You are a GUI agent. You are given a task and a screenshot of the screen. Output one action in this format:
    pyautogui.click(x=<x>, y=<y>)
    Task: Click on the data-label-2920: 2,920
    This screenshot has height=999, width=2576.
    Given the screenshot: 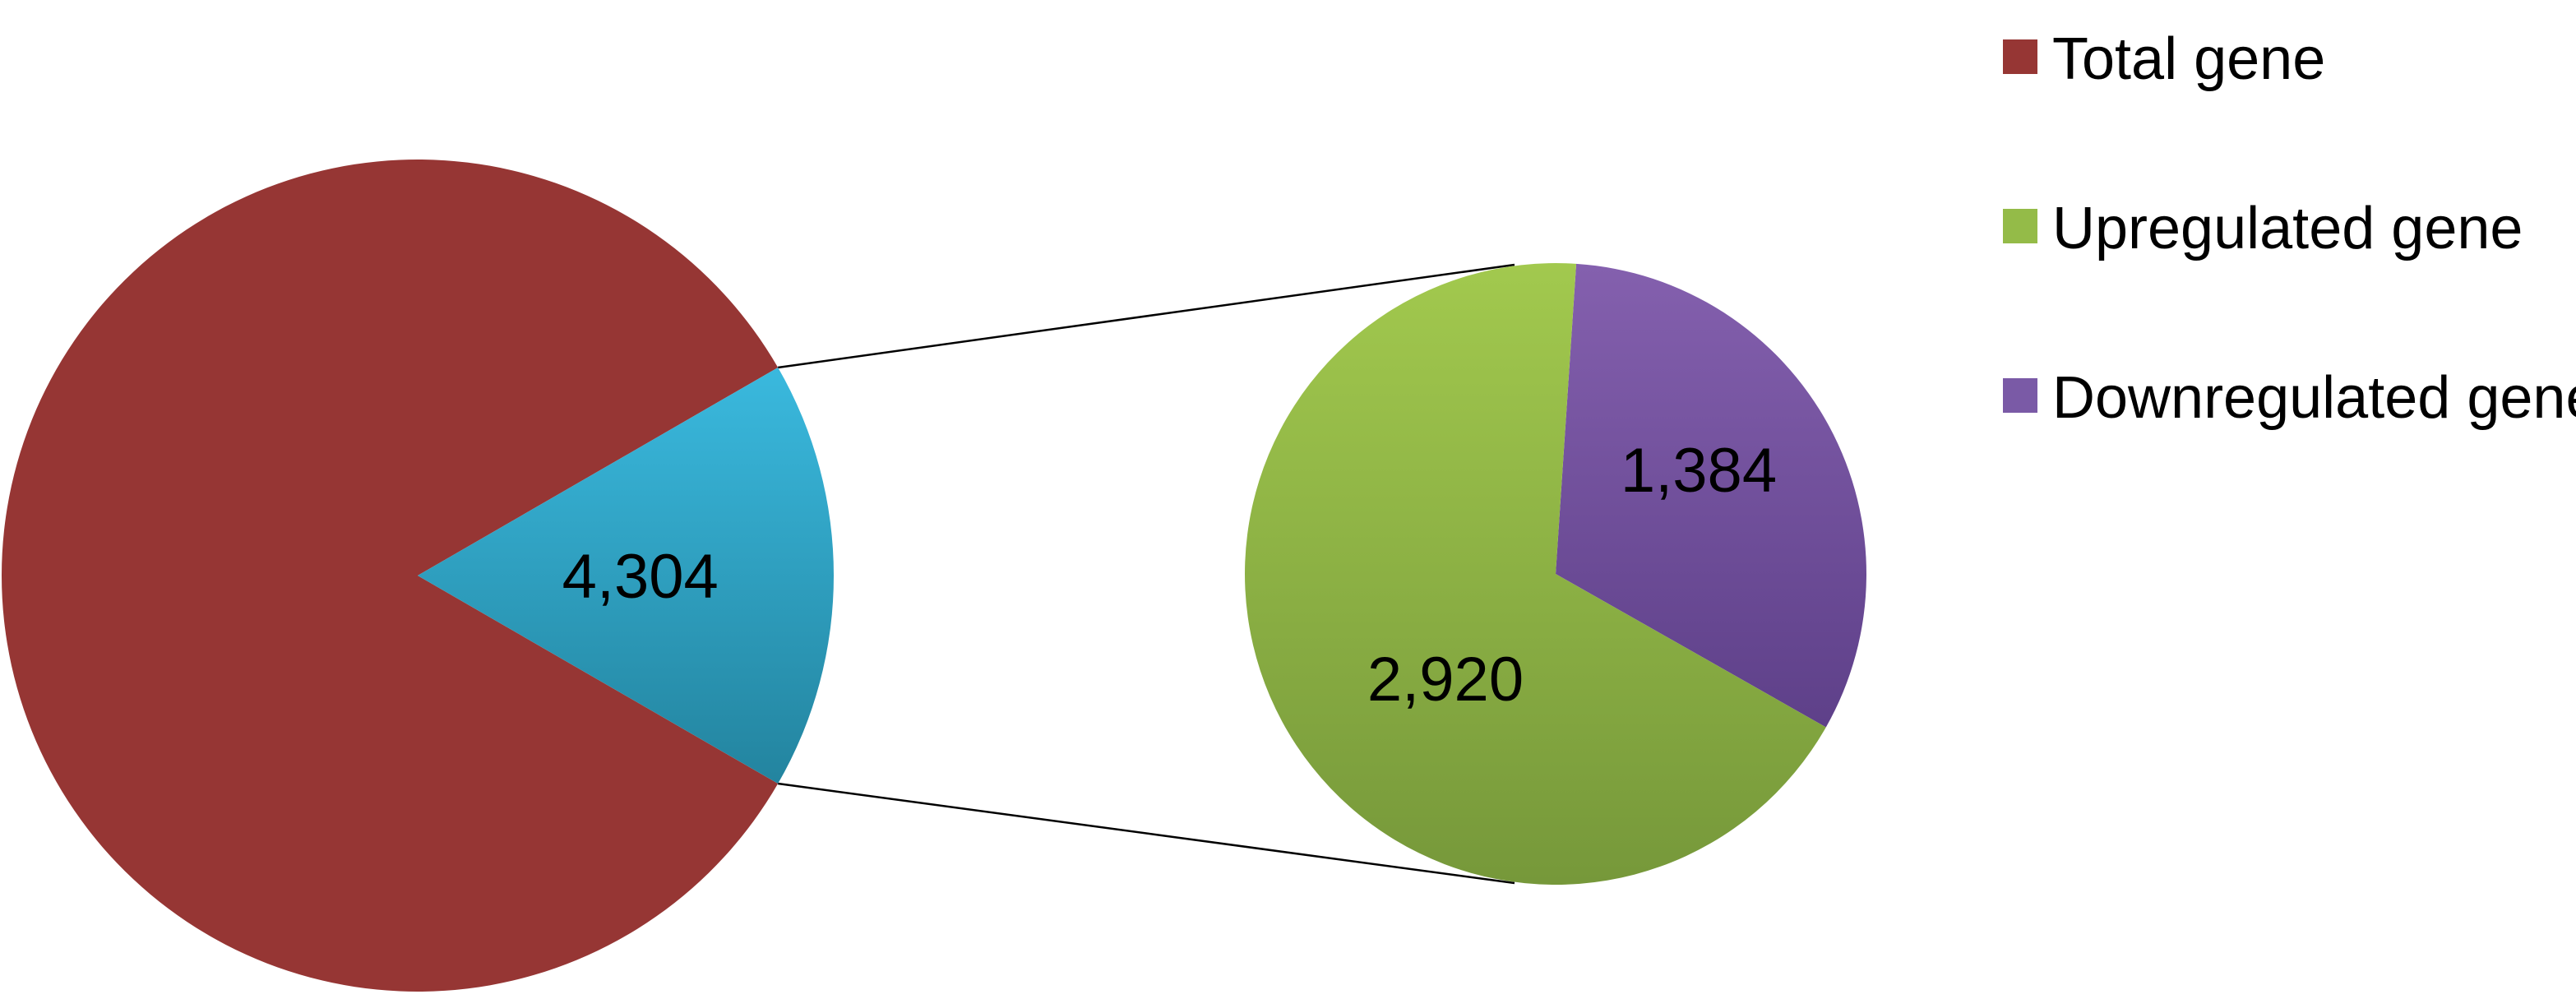 What is the action you would take?
    pyautogui.click(x=1445, y=680)
    